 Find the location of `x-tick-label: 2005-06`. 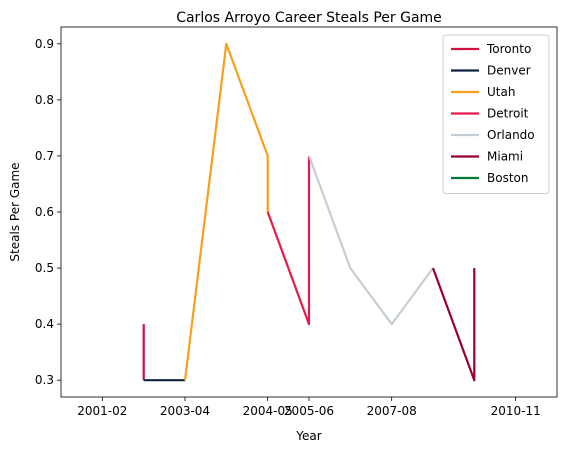

x-tick-label: 2005-06 is located at coordinates (309, 411).